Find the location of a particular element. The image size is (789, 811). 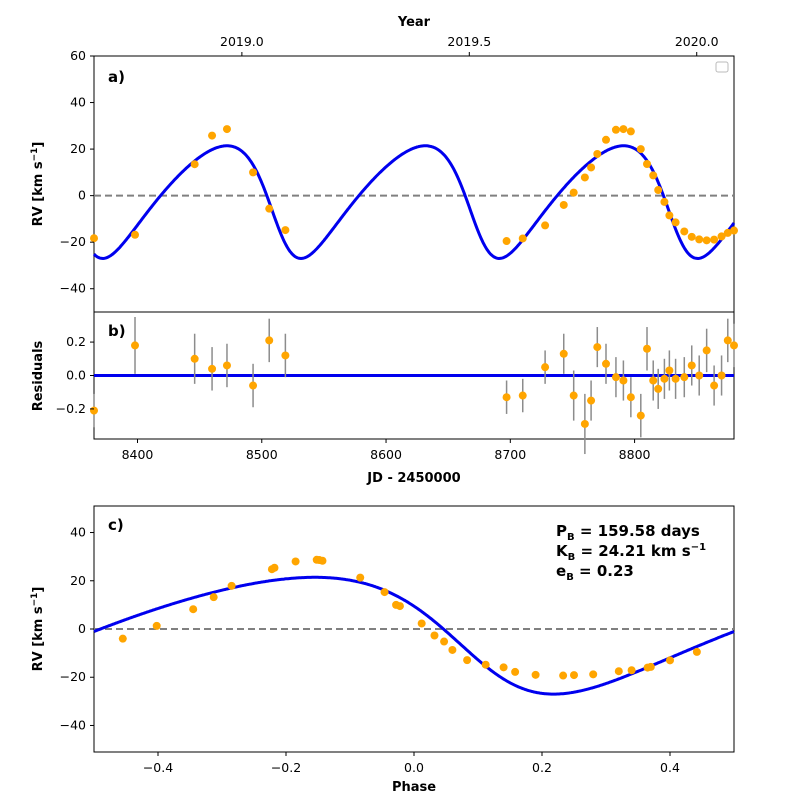

panel-b-points is located at coordinates (414, 382).